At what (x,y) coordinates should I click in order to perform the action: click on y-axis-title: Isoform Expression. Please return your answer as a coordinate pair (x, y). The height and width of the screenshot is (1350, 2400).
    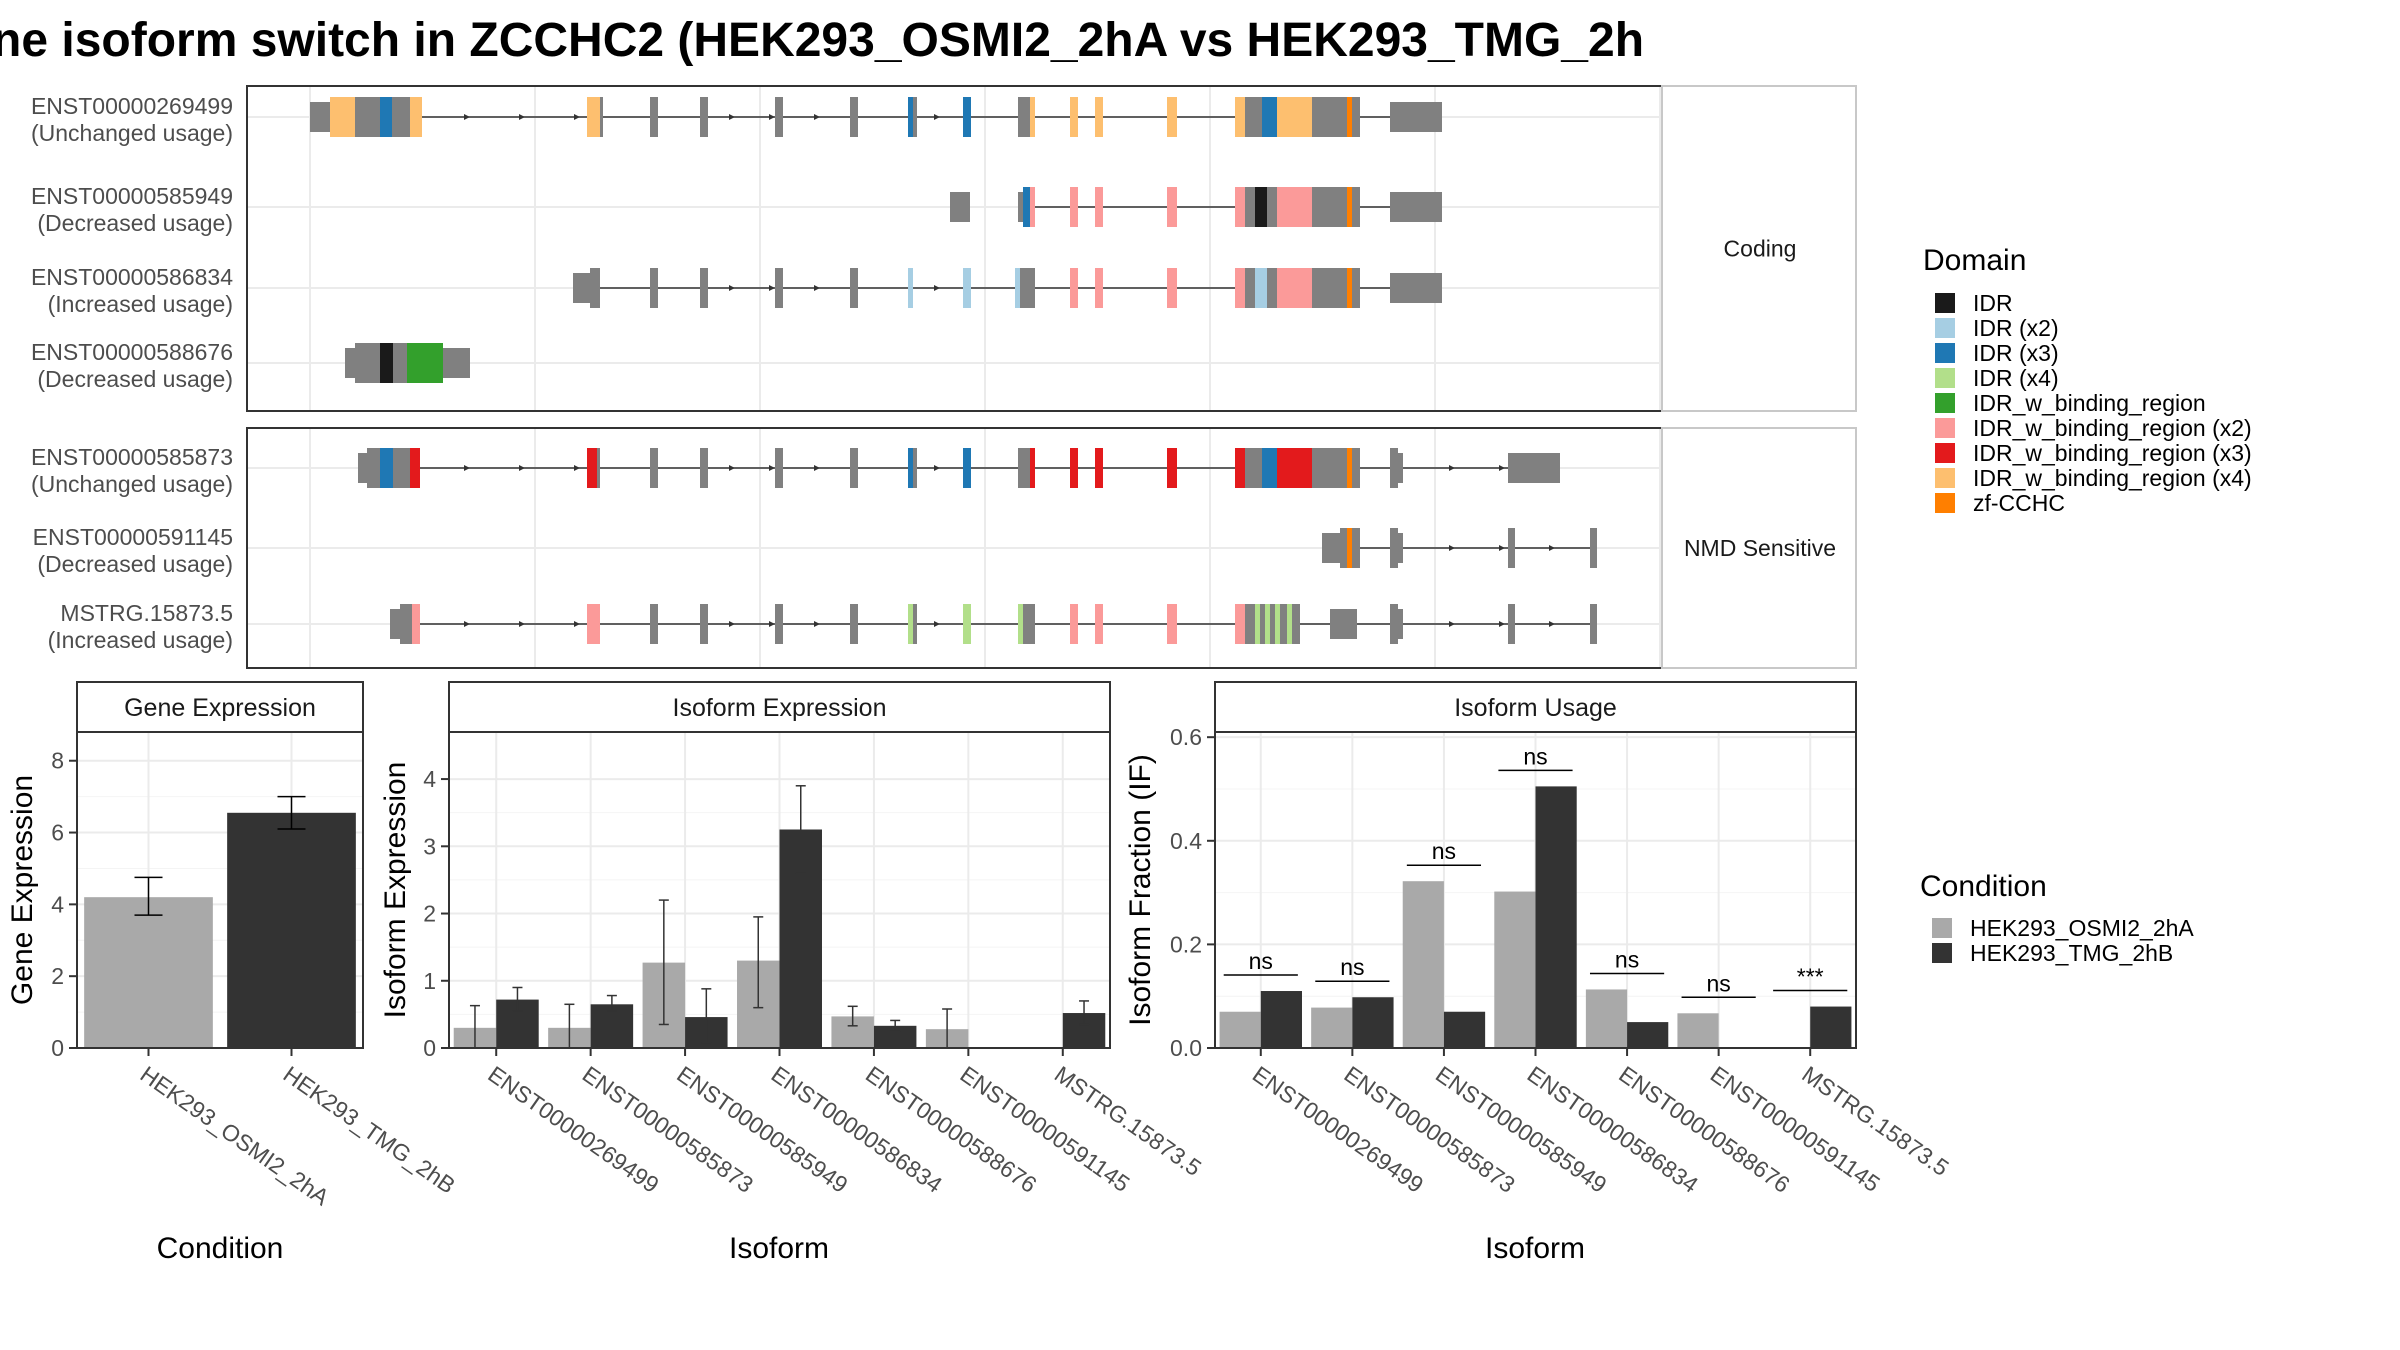
    Looking at the image, I should click on (395, 890).